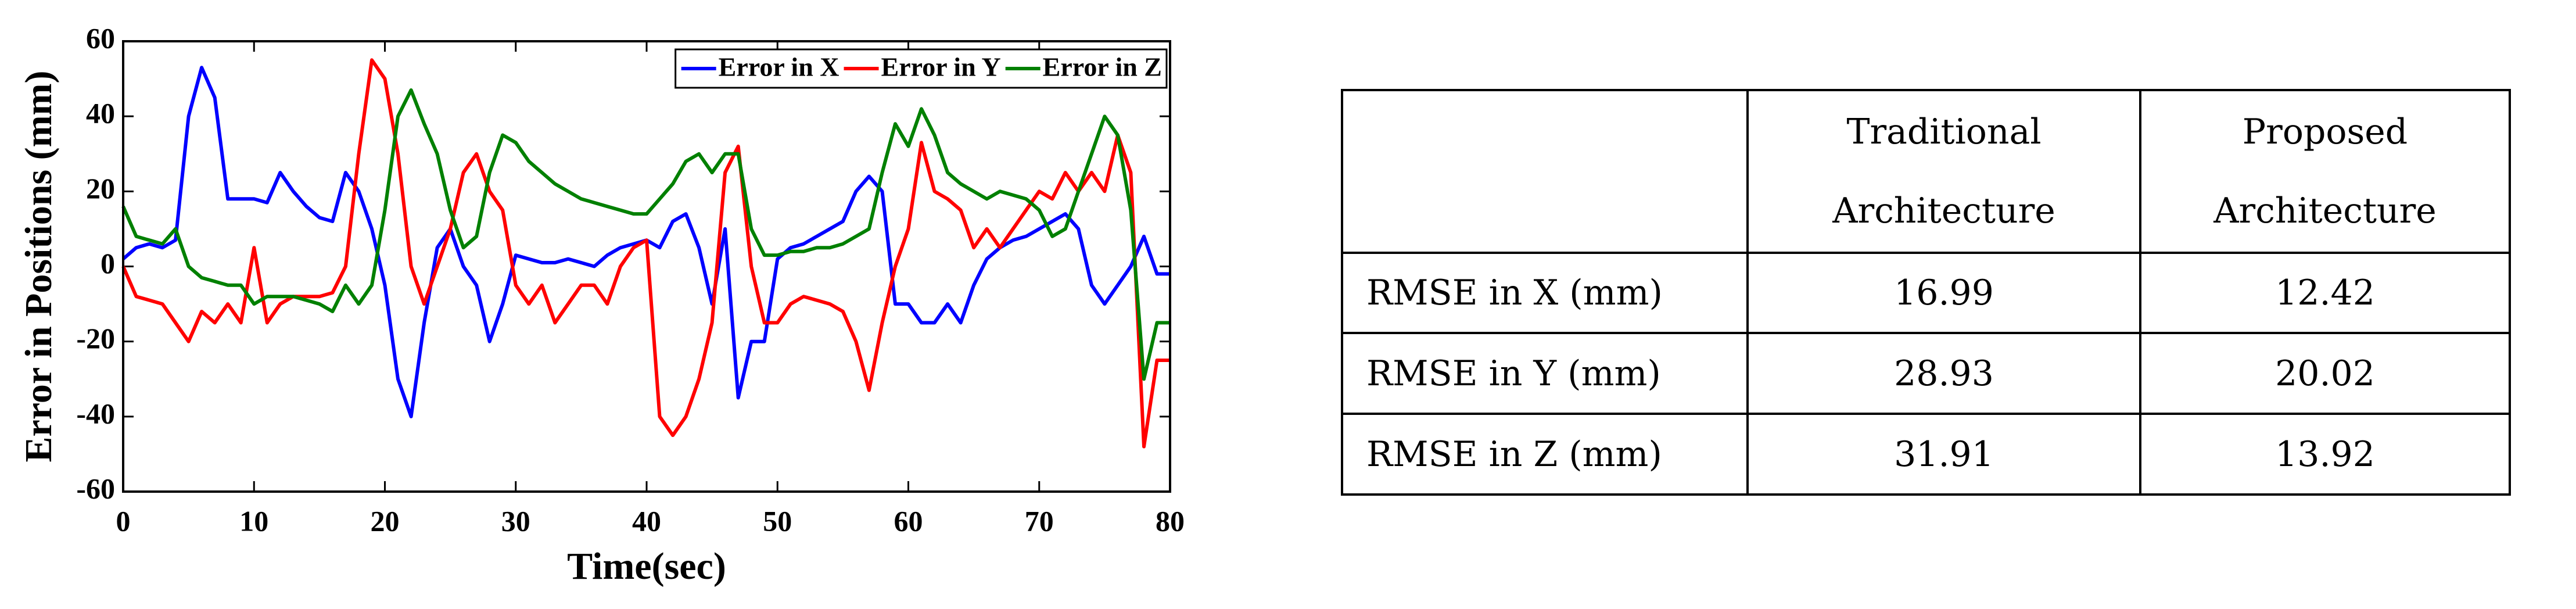 Image resolution: width=2576 pixels, height=609 pixels. I want to click on legend: Error in X Error in Y Error in Z, so click(921, 68).